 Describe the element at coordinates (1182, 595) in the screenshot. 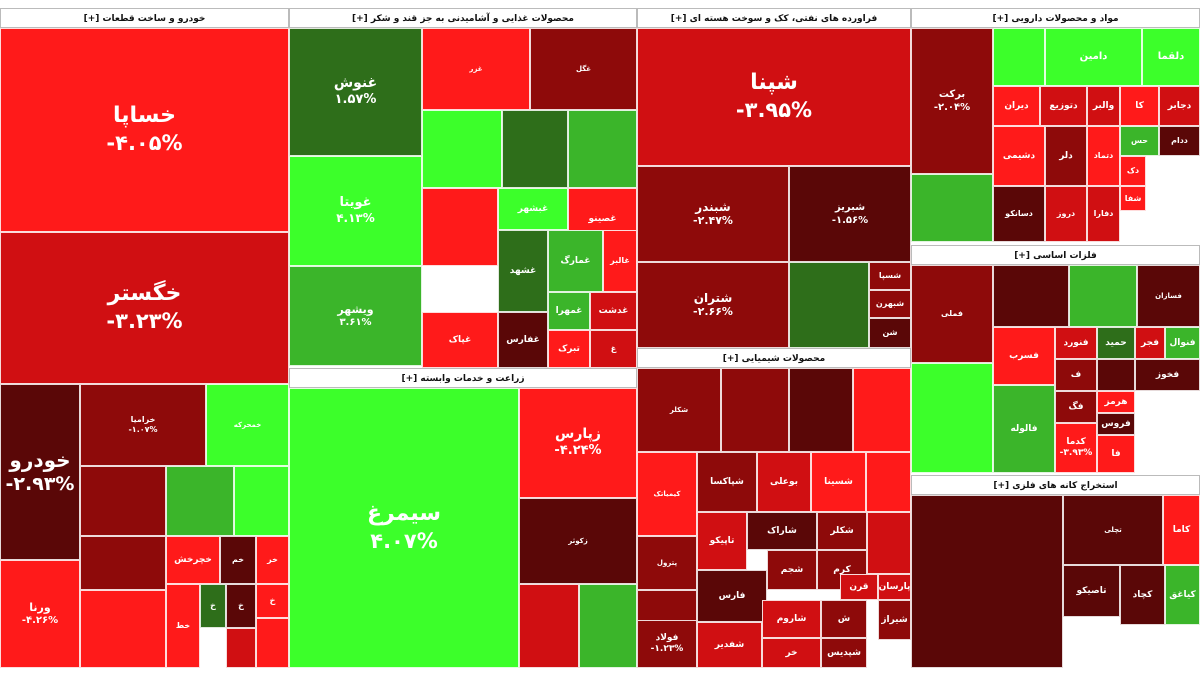

I see `stock-tile: کیاغق` at that location.